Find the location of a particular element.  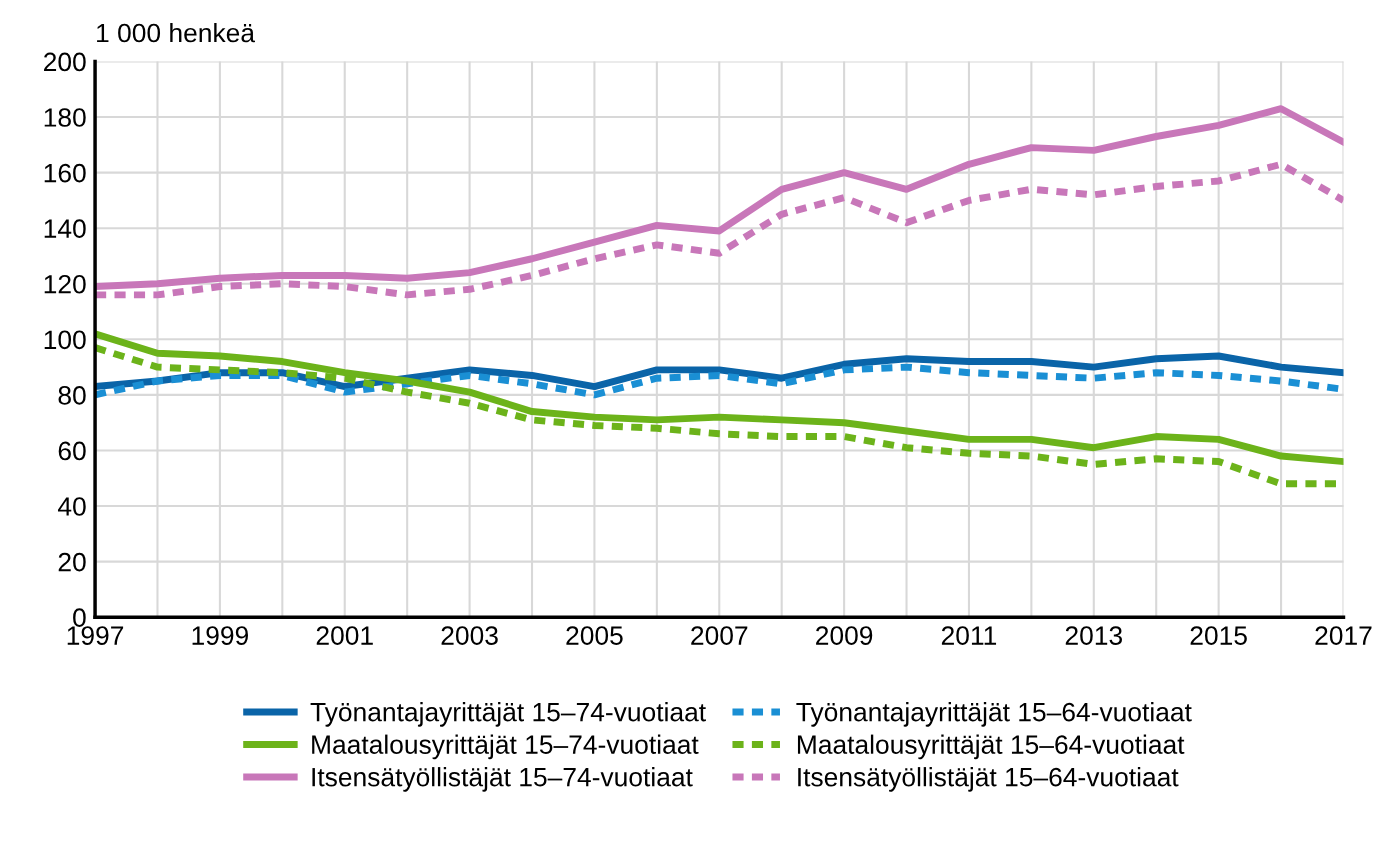

y-tick-label: 100 is located at coordinates (65, 340).